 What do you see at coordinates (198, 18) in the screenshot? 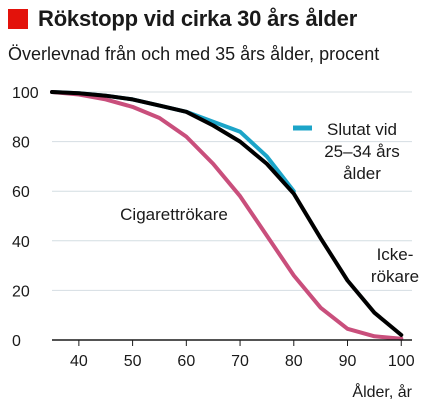
I see `chart-title: Rökstopp vid cirka 30 års ålder` at bounding box center [198, 18].